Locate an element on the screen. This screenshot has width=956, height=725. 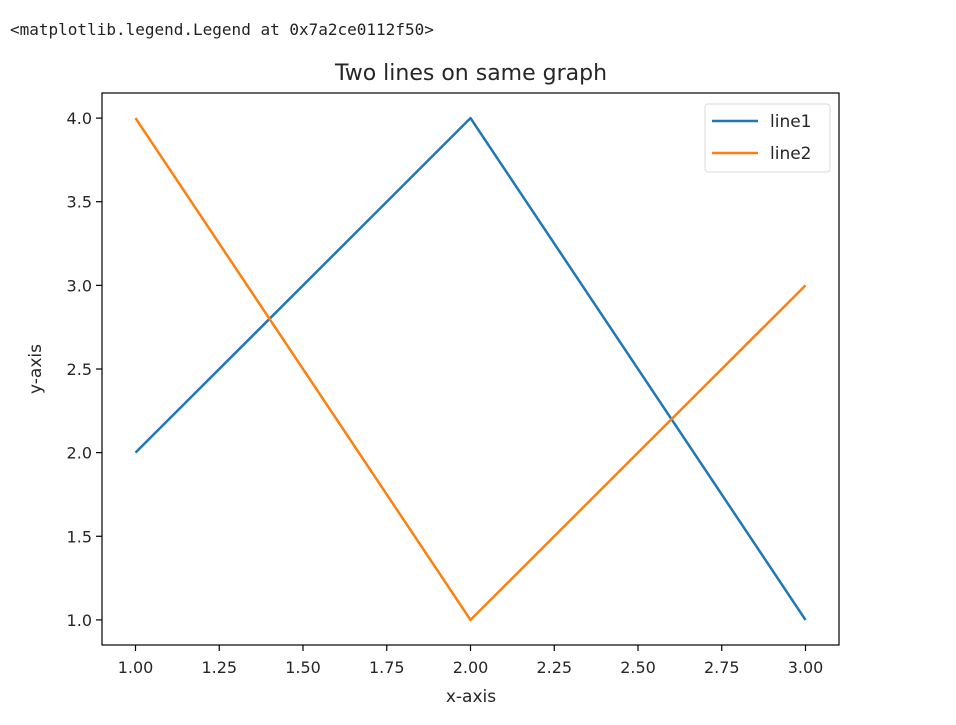
x-tick-label: 2.00 is located at coordinates (471, 667).